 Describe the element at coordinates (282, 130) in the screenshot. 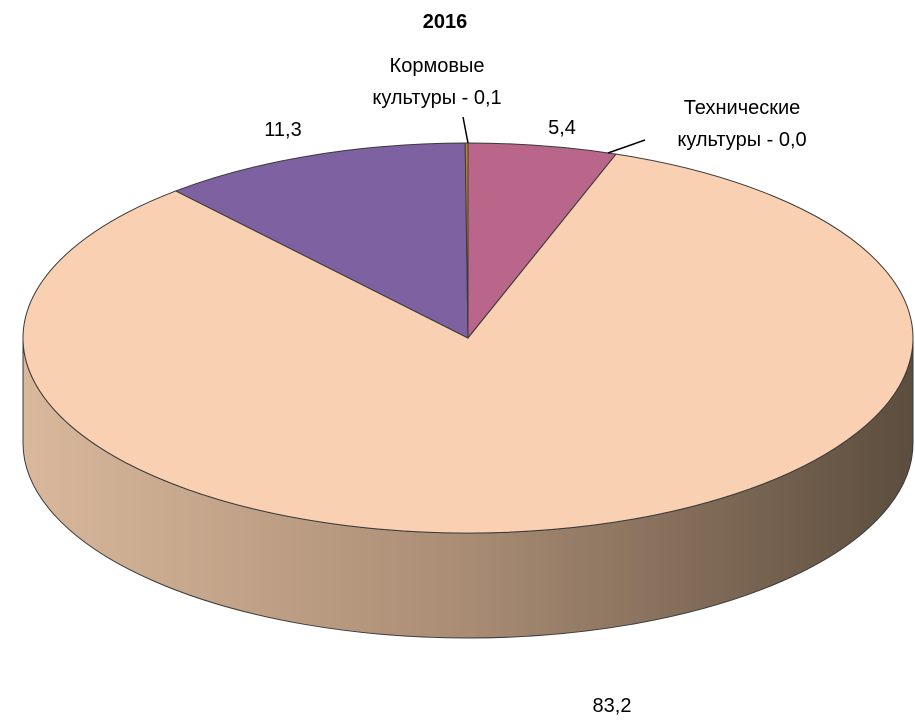

I see `data-label: 11,3` at that location.